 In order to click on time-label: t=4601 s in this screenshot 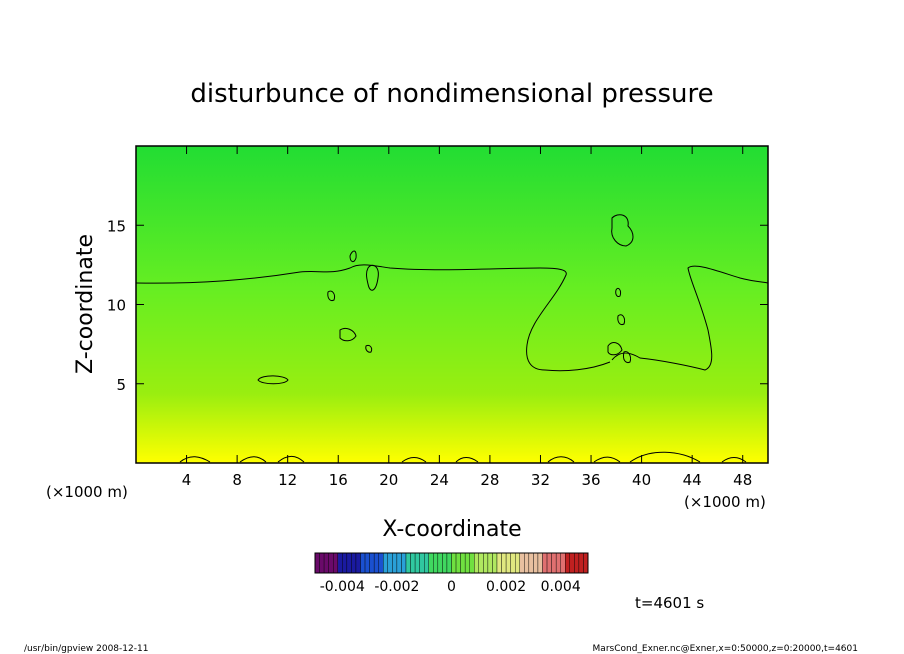, I will do `click(669, 603)`.